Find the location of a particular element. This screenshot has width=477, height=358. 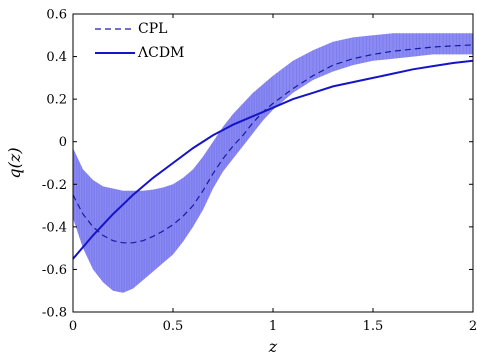

x-tick-label: 1 is located at coordinates (273, 326).